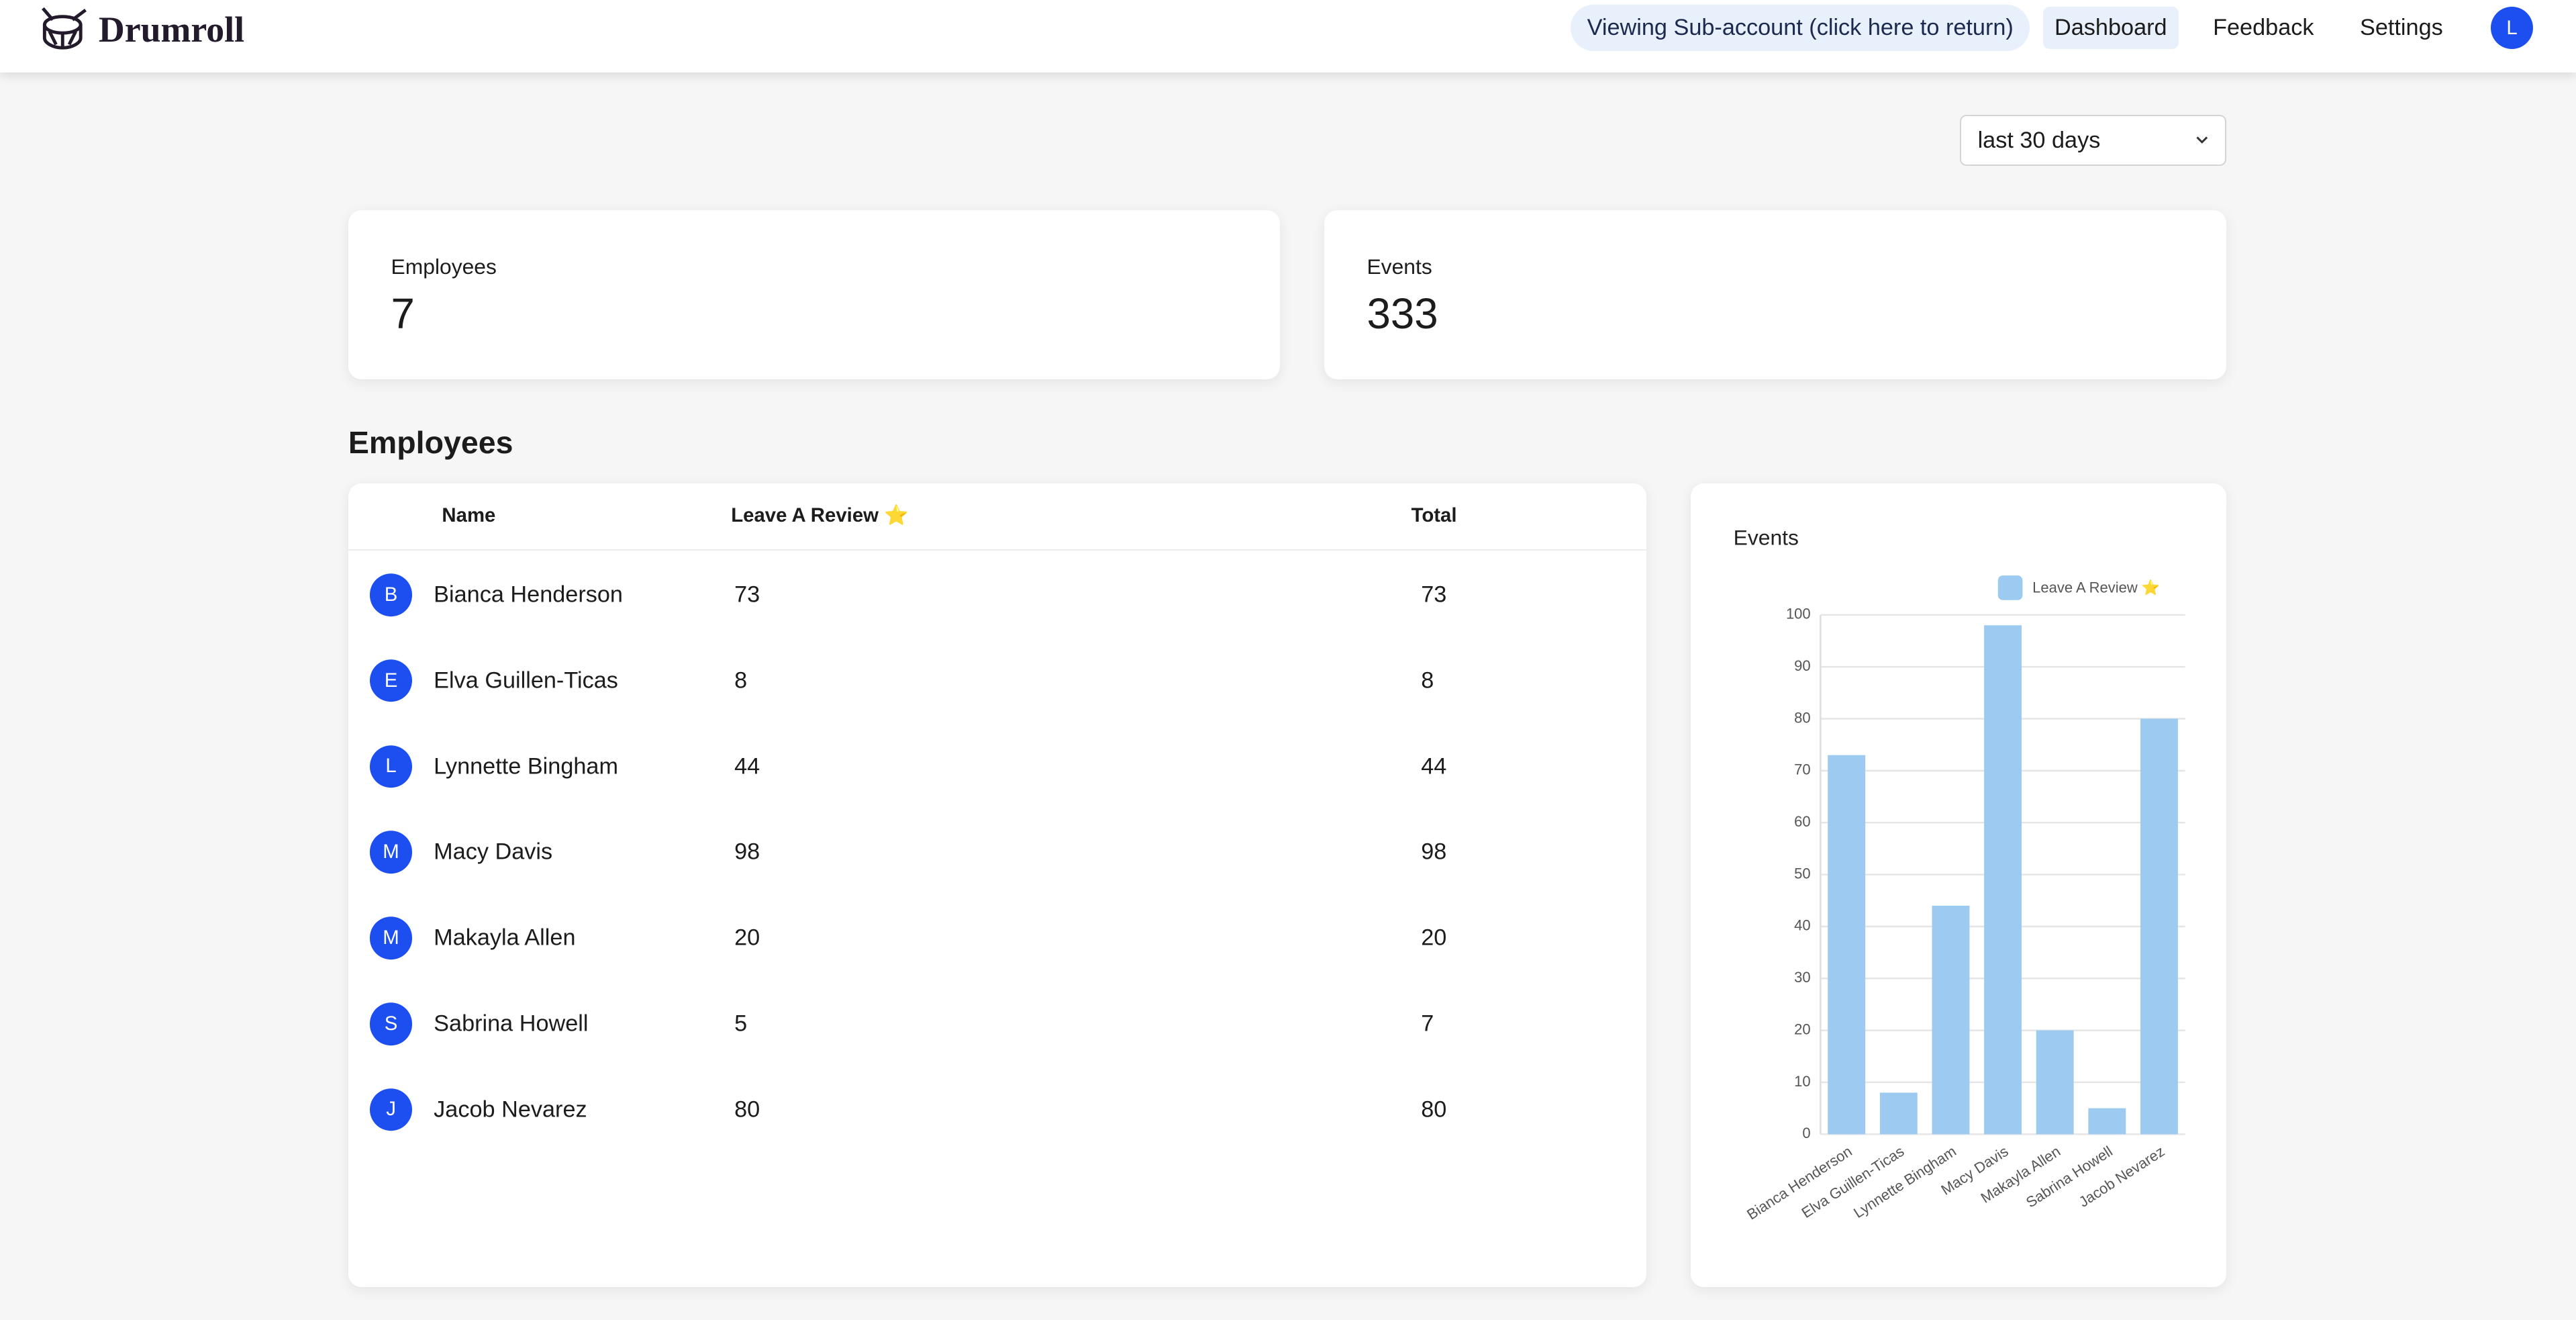  Describe the element at coordinates (171, 30) in the screenshot. I see `brand-name: Drumroll` at that location.